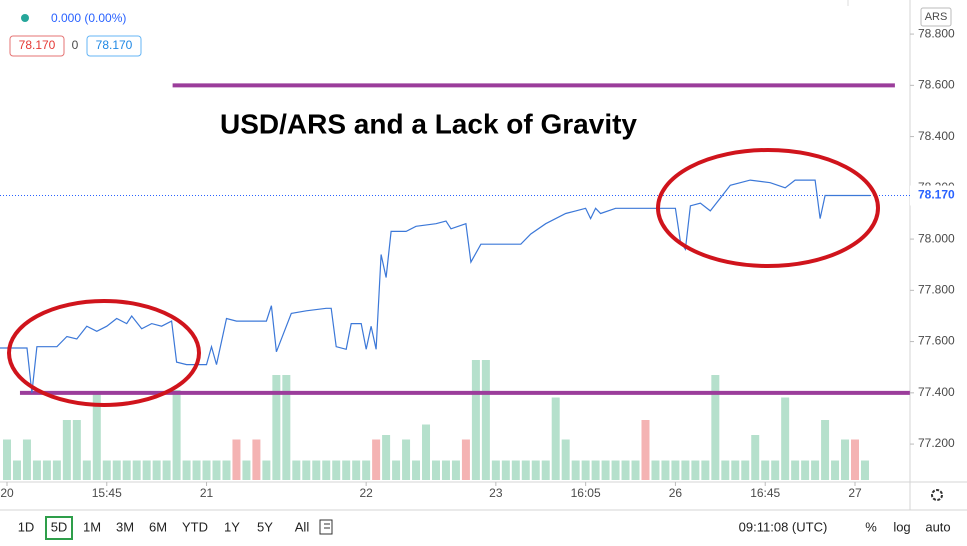 This screenshot has width=967, height=546. I want to click on scale-option: auto, so click(937, 526).